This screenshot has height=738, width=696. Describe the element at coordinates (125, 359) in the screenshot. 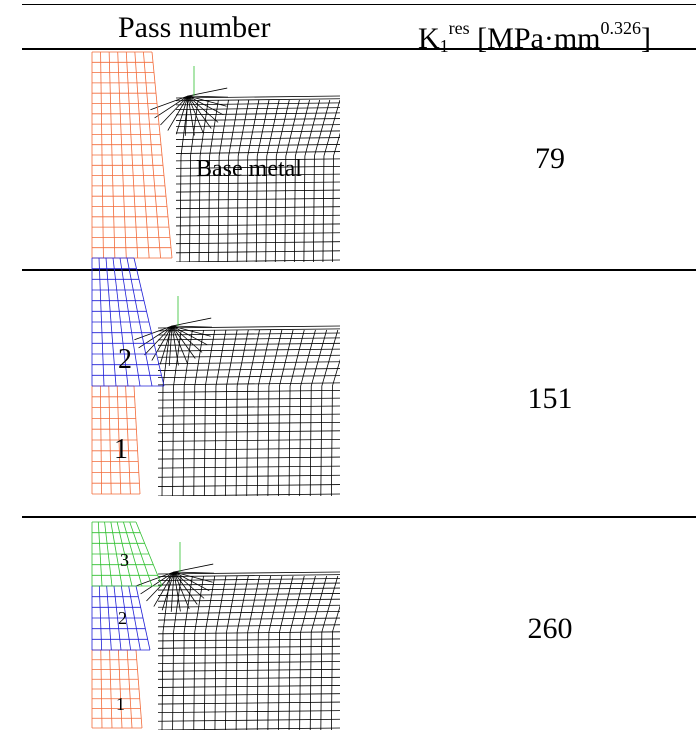

I see `pass-label: 2` at that location.